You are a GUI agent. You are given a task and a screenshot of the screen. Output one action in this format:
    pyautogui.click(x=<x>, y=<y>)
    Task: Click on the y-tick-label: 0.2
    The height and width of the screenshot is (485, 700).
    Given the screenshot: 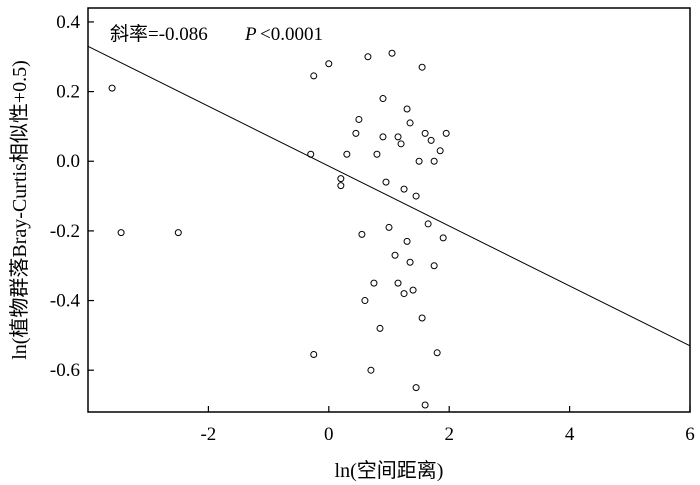 What is the action you would take?
    pyautogui.click(x=68, y=92)
    